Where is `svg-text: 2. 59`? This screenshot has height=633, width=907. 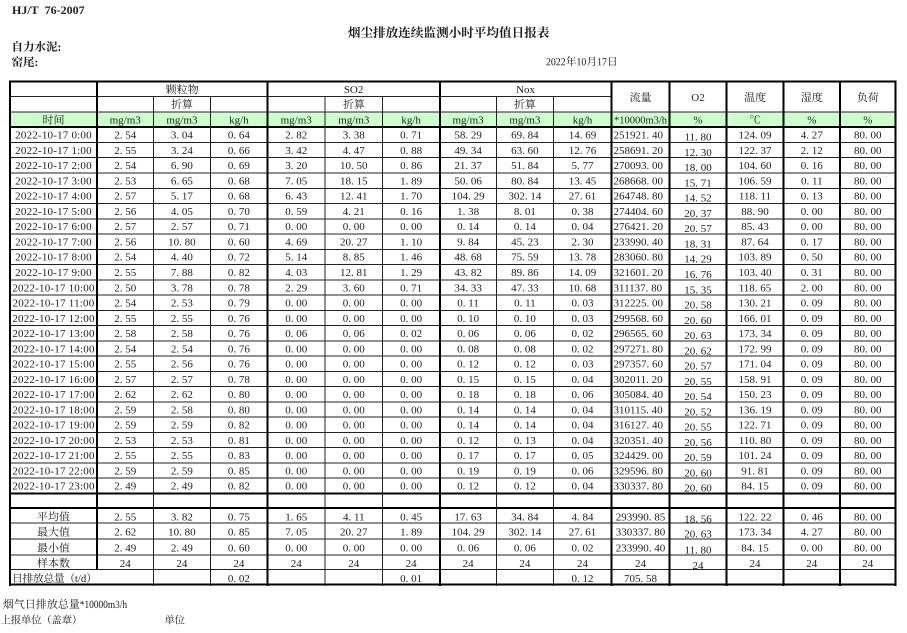
svg-text: 2. 59 is located at coordinates (125, 426).